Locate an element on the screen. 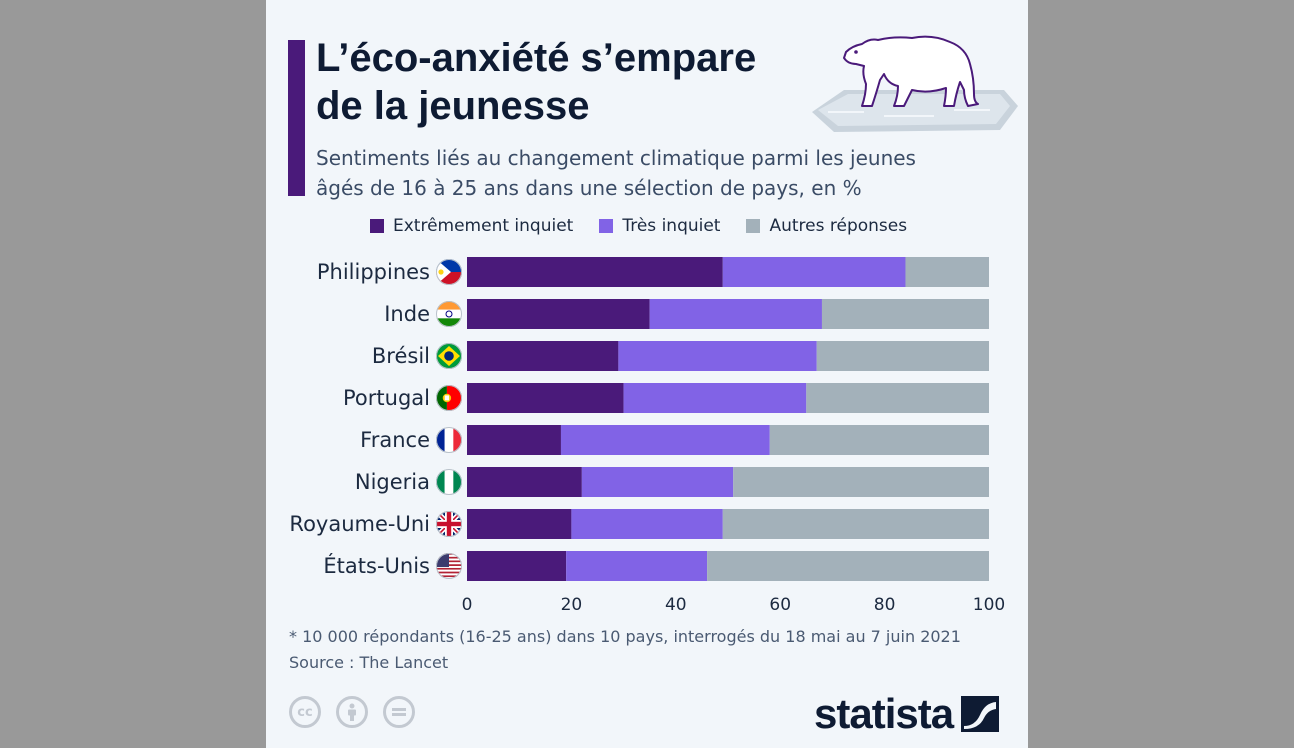 Image resolution: width=1294 pixels, height=748 pixels. legend-item-1: Très inquiet is located at coordinates (659, 226).